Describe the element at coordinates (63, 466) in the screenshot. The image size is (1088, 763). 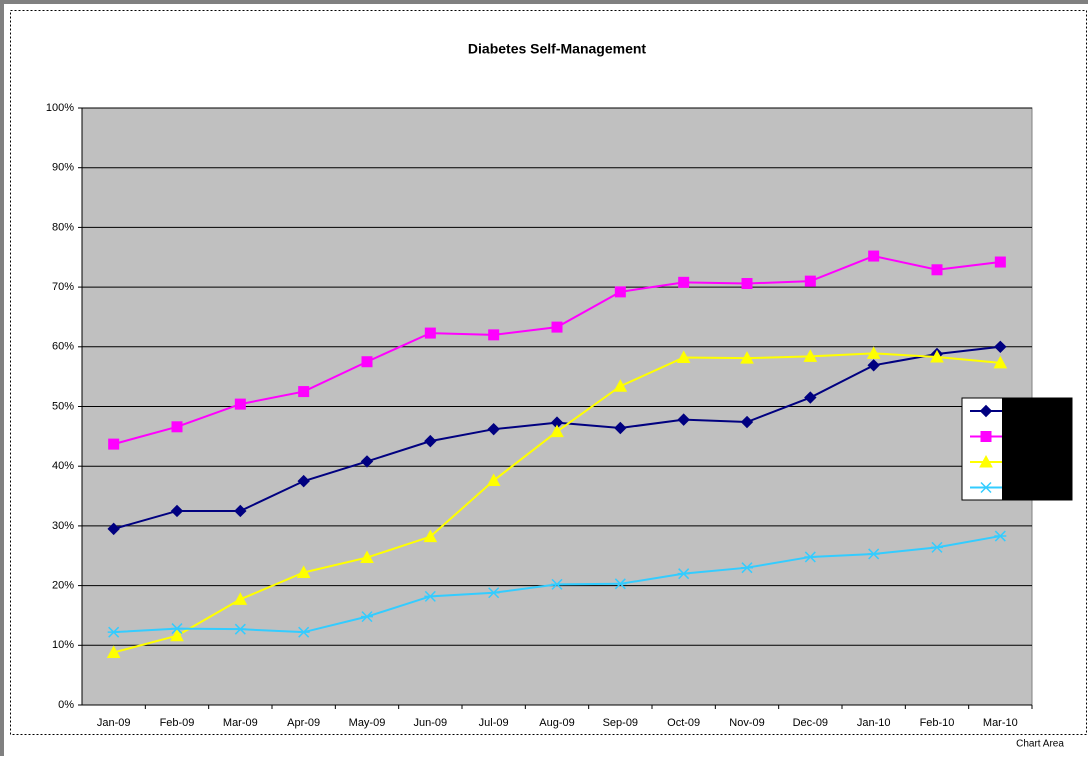
I see `y-tick-label: 40%` at that location.